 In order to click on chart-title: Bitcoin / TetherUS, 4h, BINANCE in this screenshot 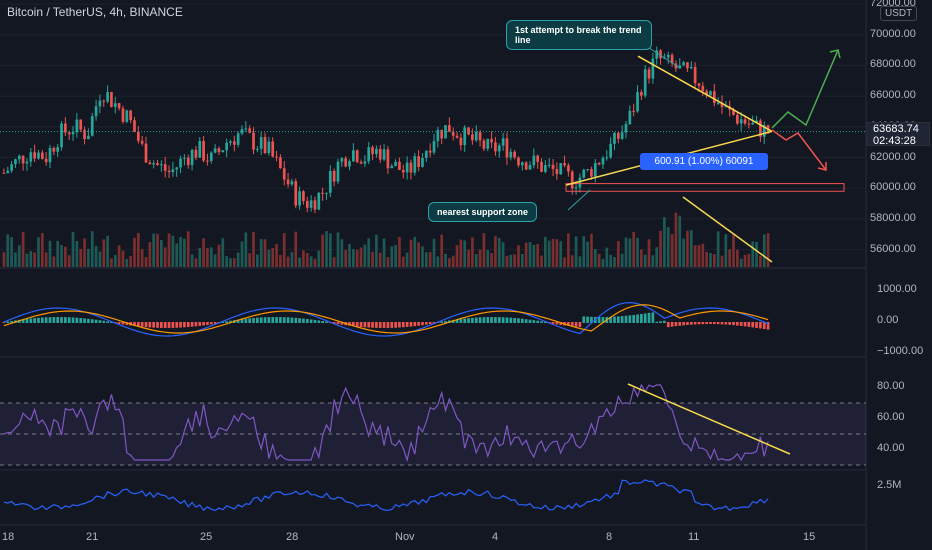, I will do `click(95, 12)`.